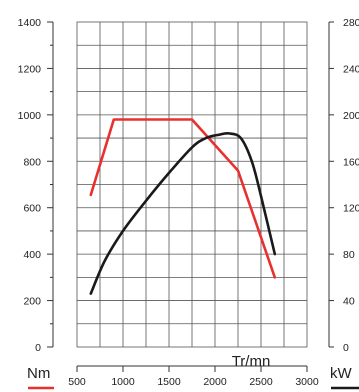 The height and width of the screenshot is (392, 359). What do you see at coordinates (32, 255) in the screenshot?
I see `left-tick-label: 400` at bounding box center [32, 255].